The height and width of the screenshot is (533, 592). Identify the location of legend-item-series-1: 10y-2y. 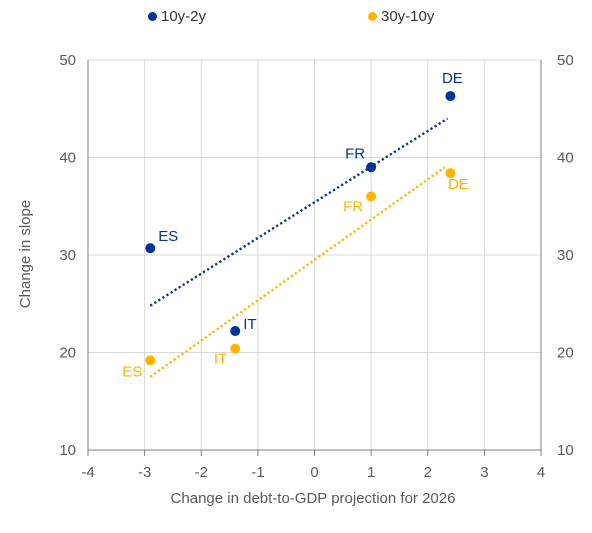
(177, 16).